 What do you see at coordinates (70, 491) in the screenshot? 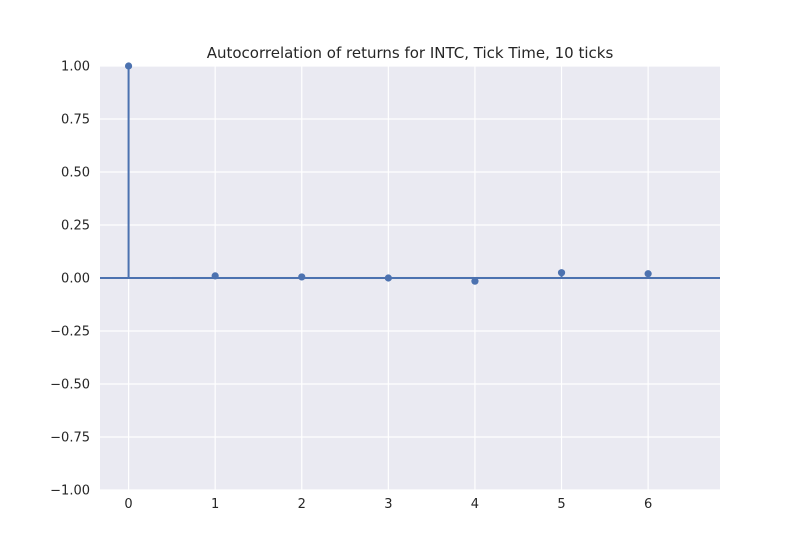
I see `y-tick-label: −1.00` at bounding box center [70, 491].